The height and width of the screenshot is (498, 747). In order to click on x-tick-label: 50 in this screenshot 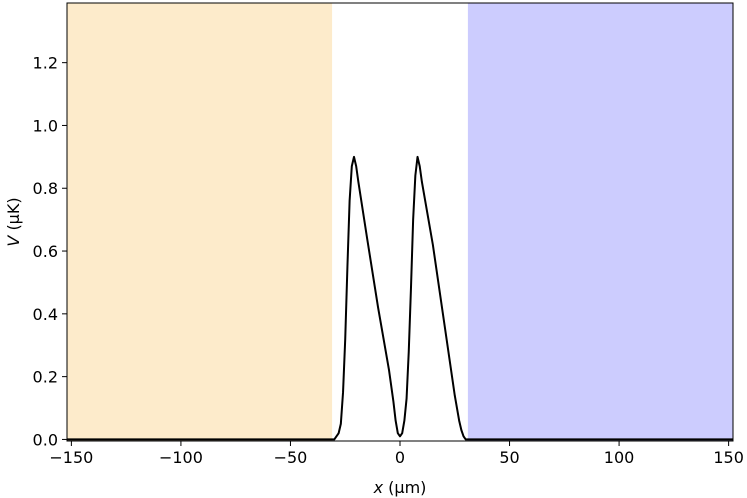, I will do `click(509, 457)`.